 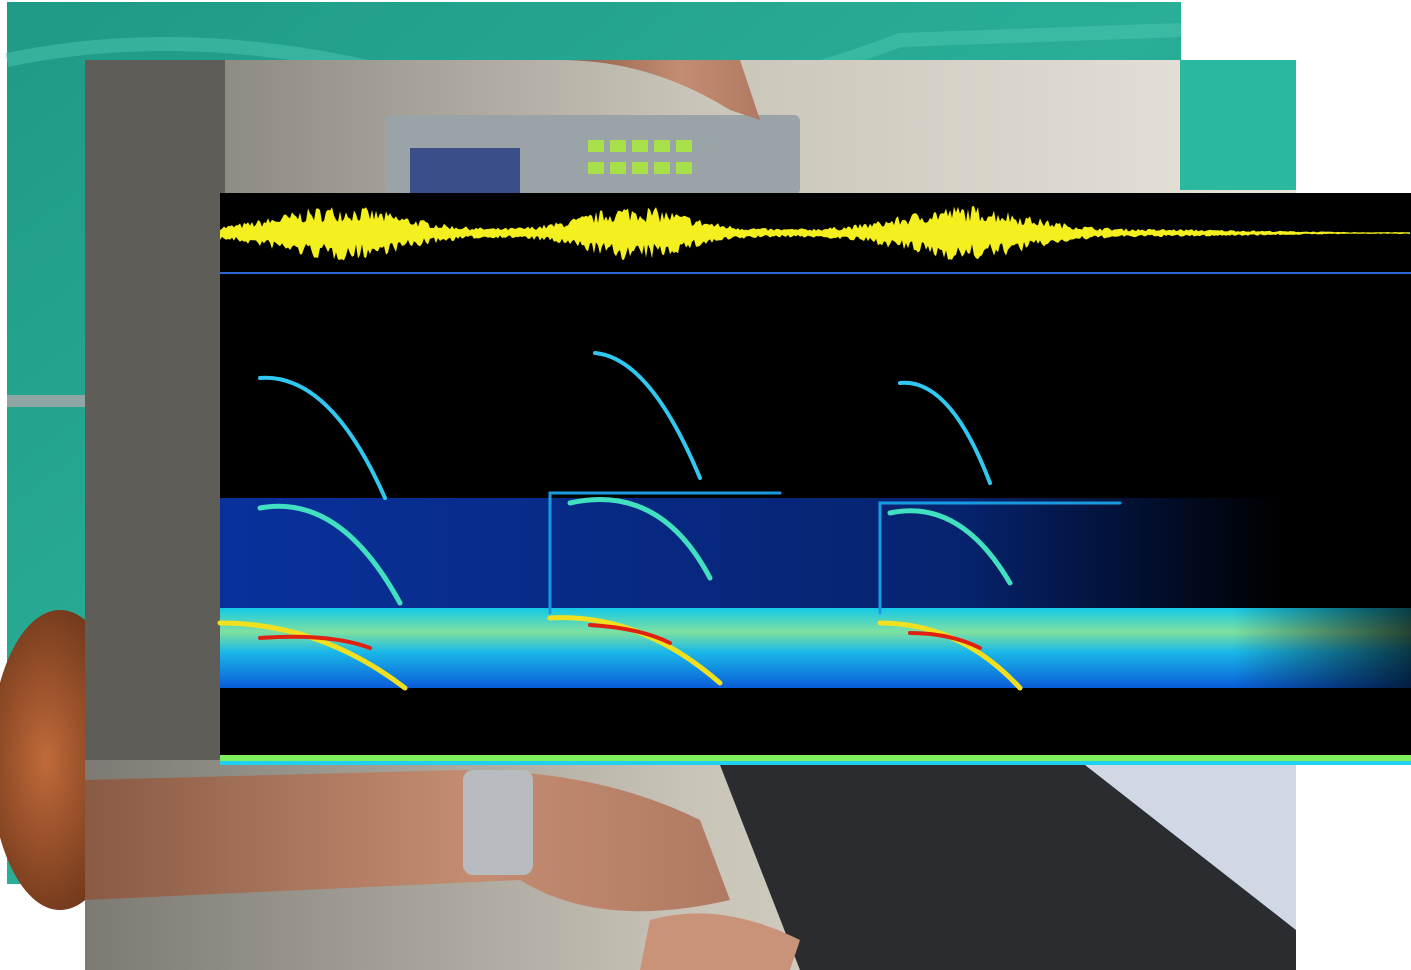 I want to click on middle-photo-arm-top, so click(x=660, y=90).